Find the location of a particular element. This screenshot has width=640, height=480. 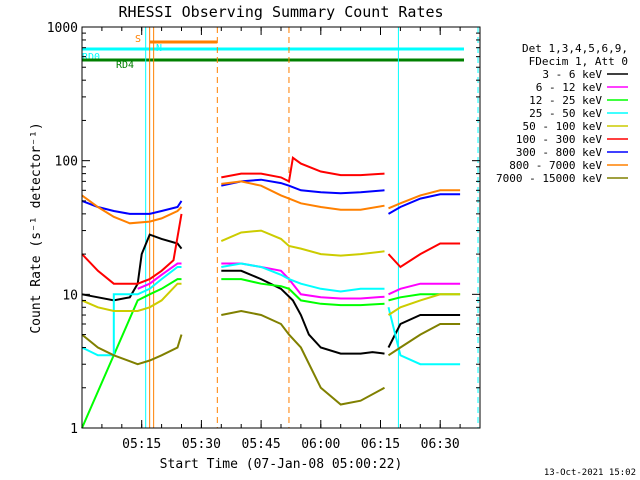

y-tick-label: 1 is located at coordinates (74, 429).